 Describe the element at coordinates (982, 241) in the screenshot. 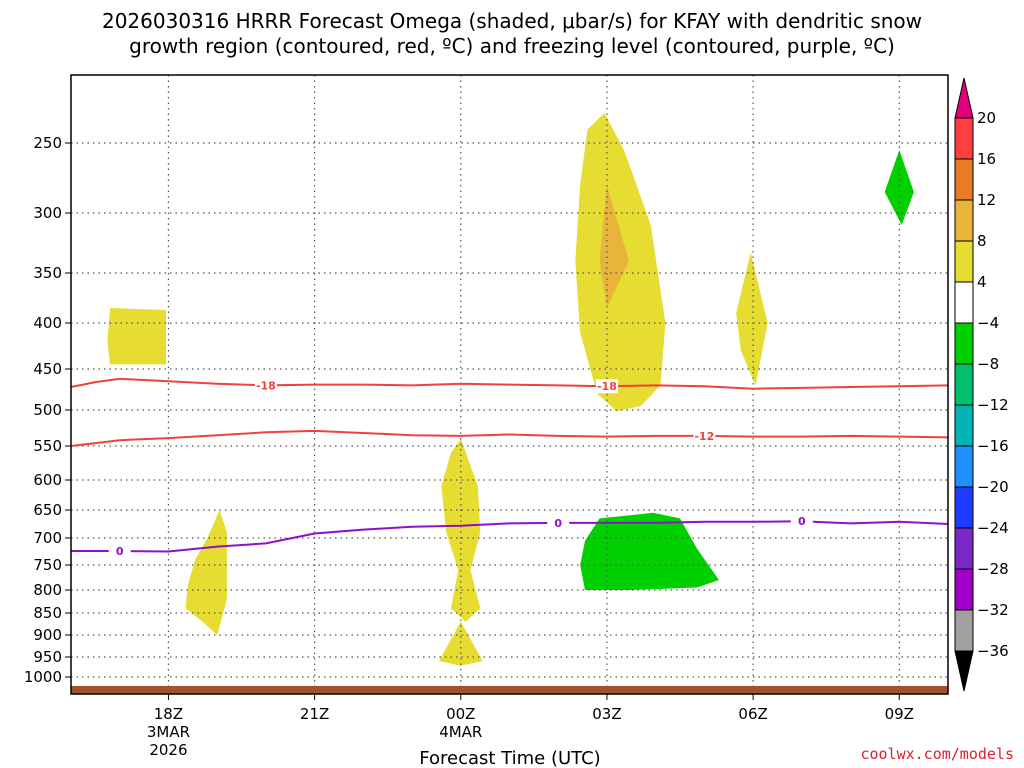

I see `colorbar-level-label: 8` at that location.